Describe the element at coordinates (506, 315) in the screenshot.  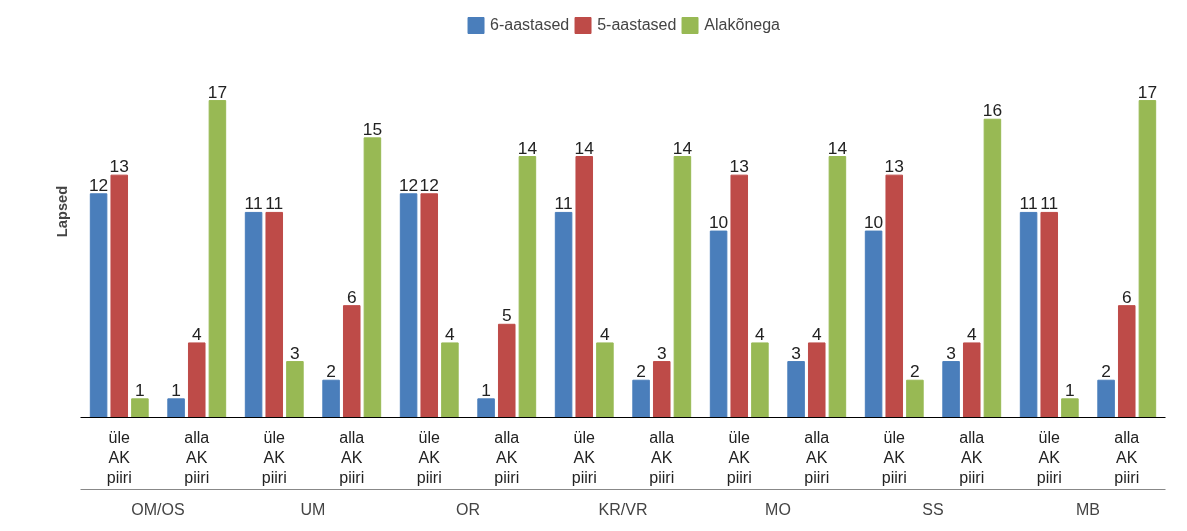
I see `data-label: 5` at that location.